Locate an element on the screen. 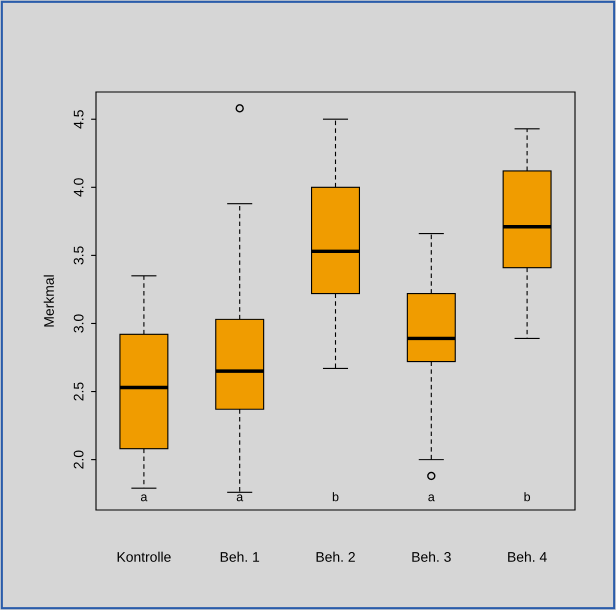 The width and height of the screenshot is (616, 610). y-axis-title: Merkmal is located at coordinates (49, 300).